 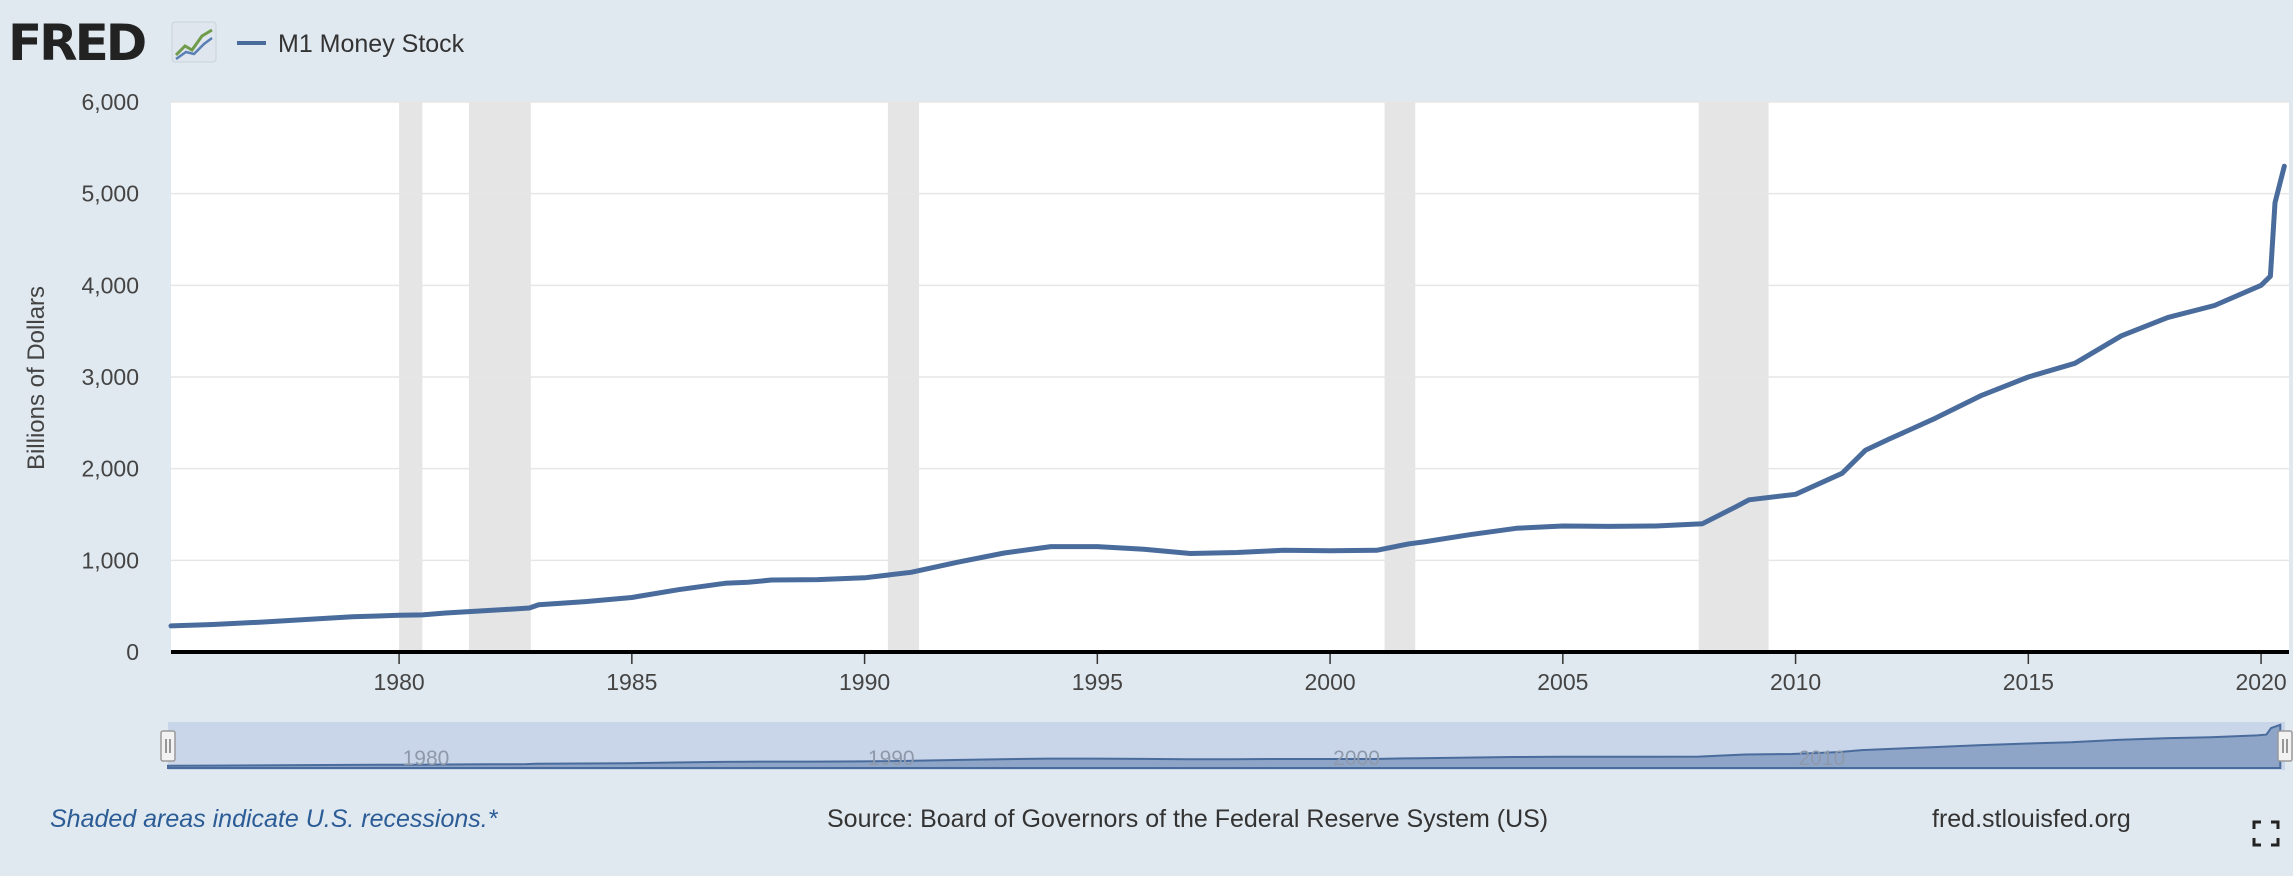 I want to click on legend: M1 Money Stock, so click(x=351, y=44).